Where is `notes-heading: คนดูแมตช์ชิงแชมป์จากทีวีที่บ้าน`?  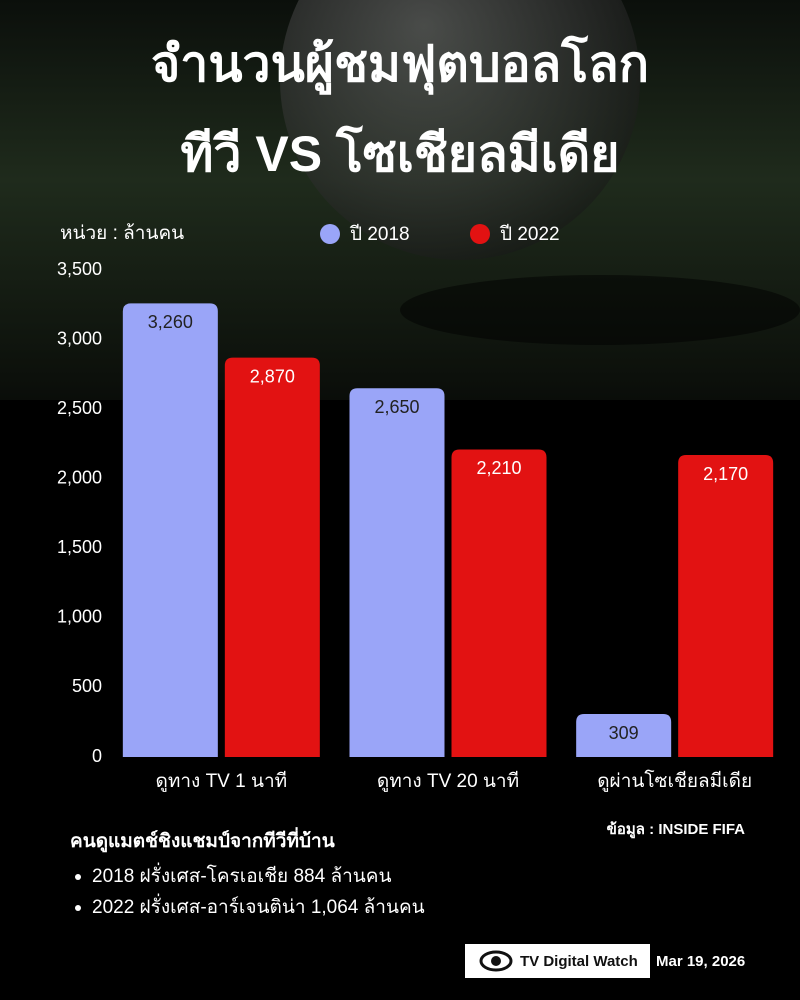
notes-heading: คนดูแมตช์ชิงแชมป์จากทีวีที่บ้าน is located at coordinates (202, 840).